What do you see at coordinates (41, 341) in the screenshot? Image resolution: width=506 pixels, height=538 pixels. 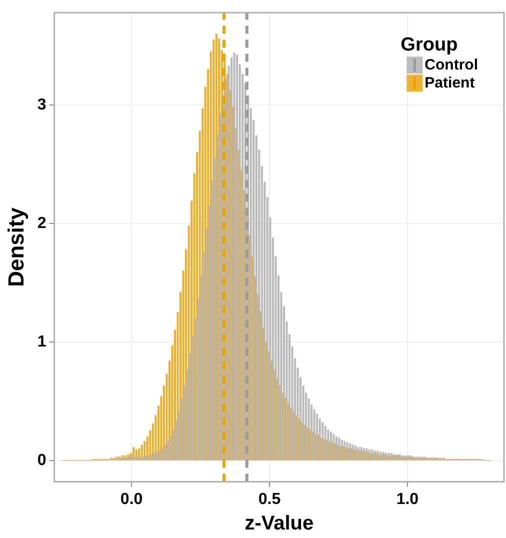 I see `y-tick-label: 1` at bounding box center [41, 341].